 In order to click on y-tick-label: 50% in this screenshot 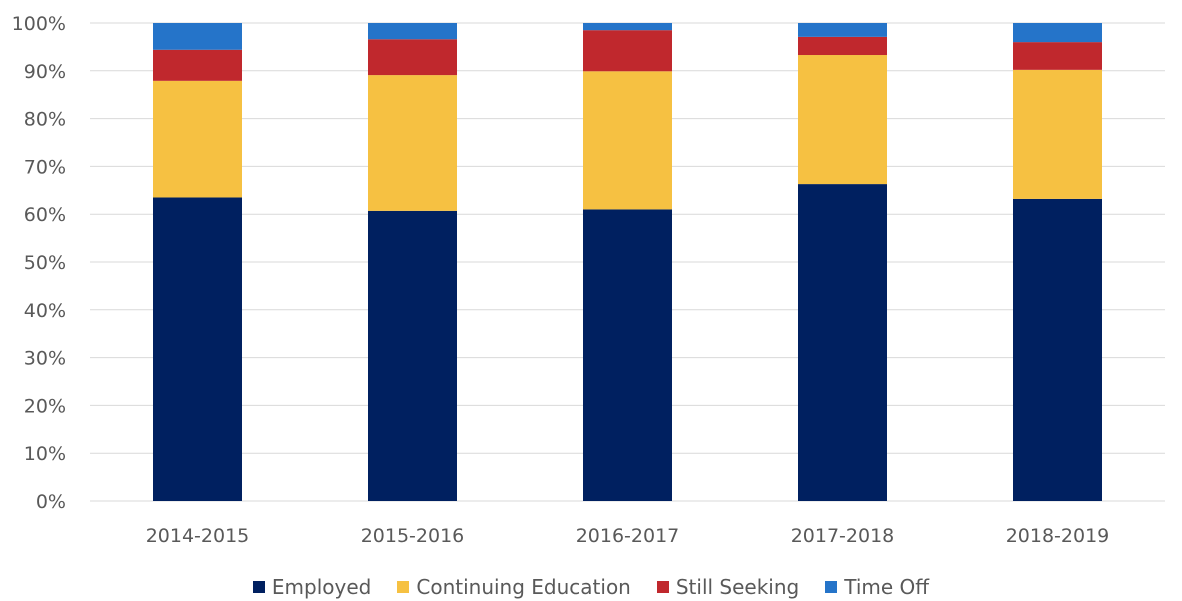, I will do `click(45, 263)`.